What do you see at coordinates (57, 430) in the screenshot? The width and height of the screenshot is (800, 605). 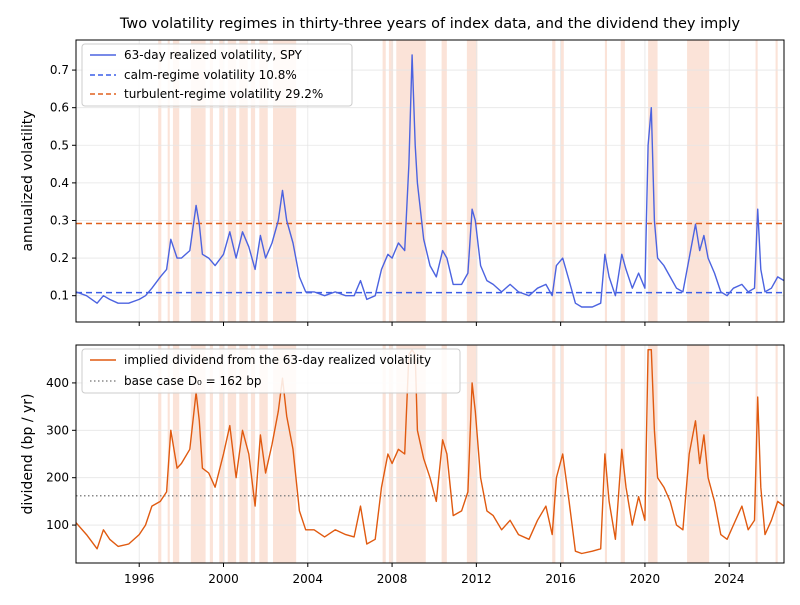 I see `y-tick-label-bot-2: 300` at bounding box center [57, 430].